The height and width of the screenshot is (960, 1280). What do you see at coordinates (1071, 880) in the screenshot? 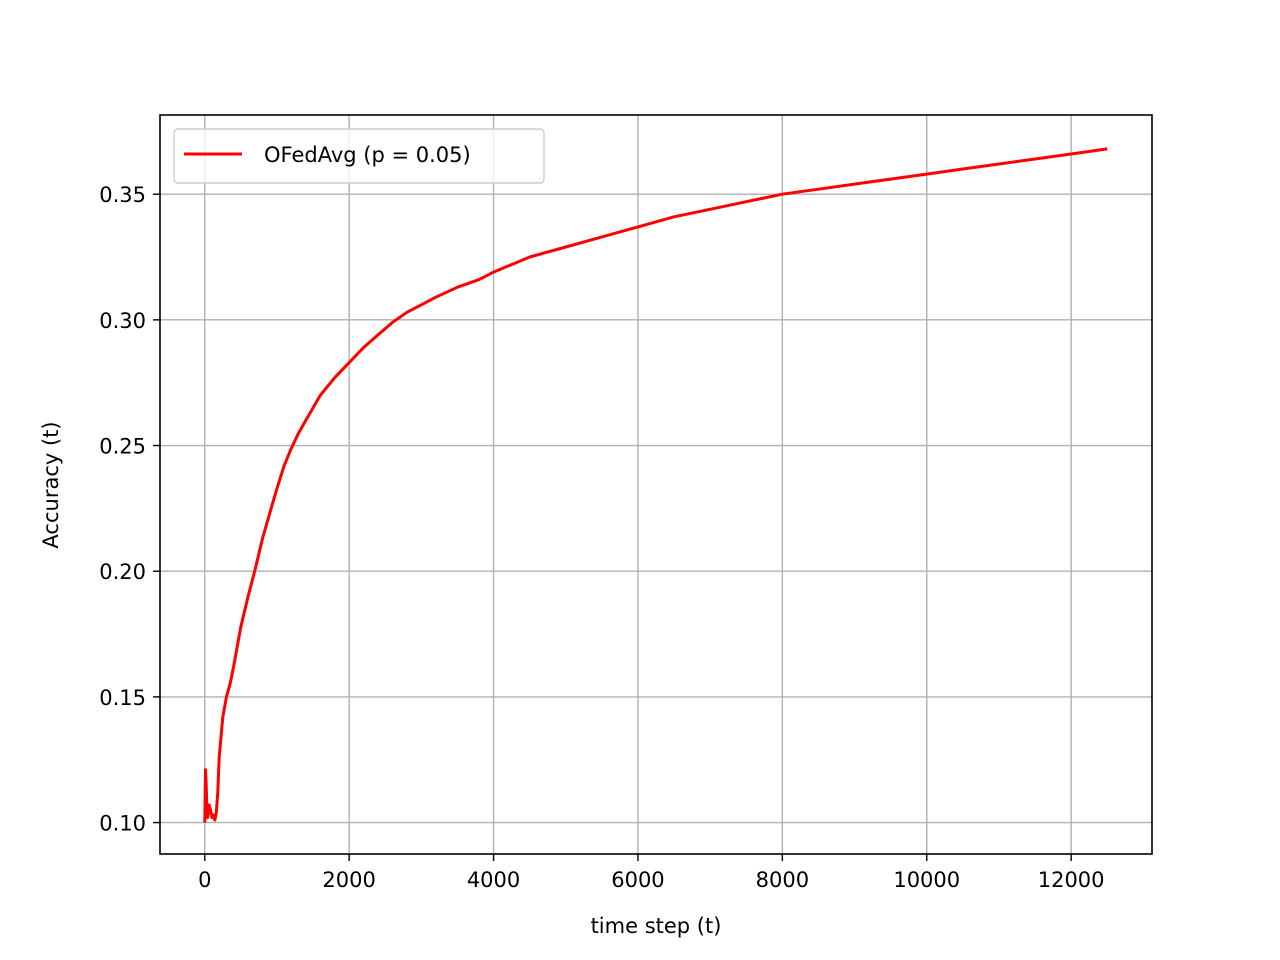
I see `x-tick-label: 12000` at bounding box center [1071, 880].